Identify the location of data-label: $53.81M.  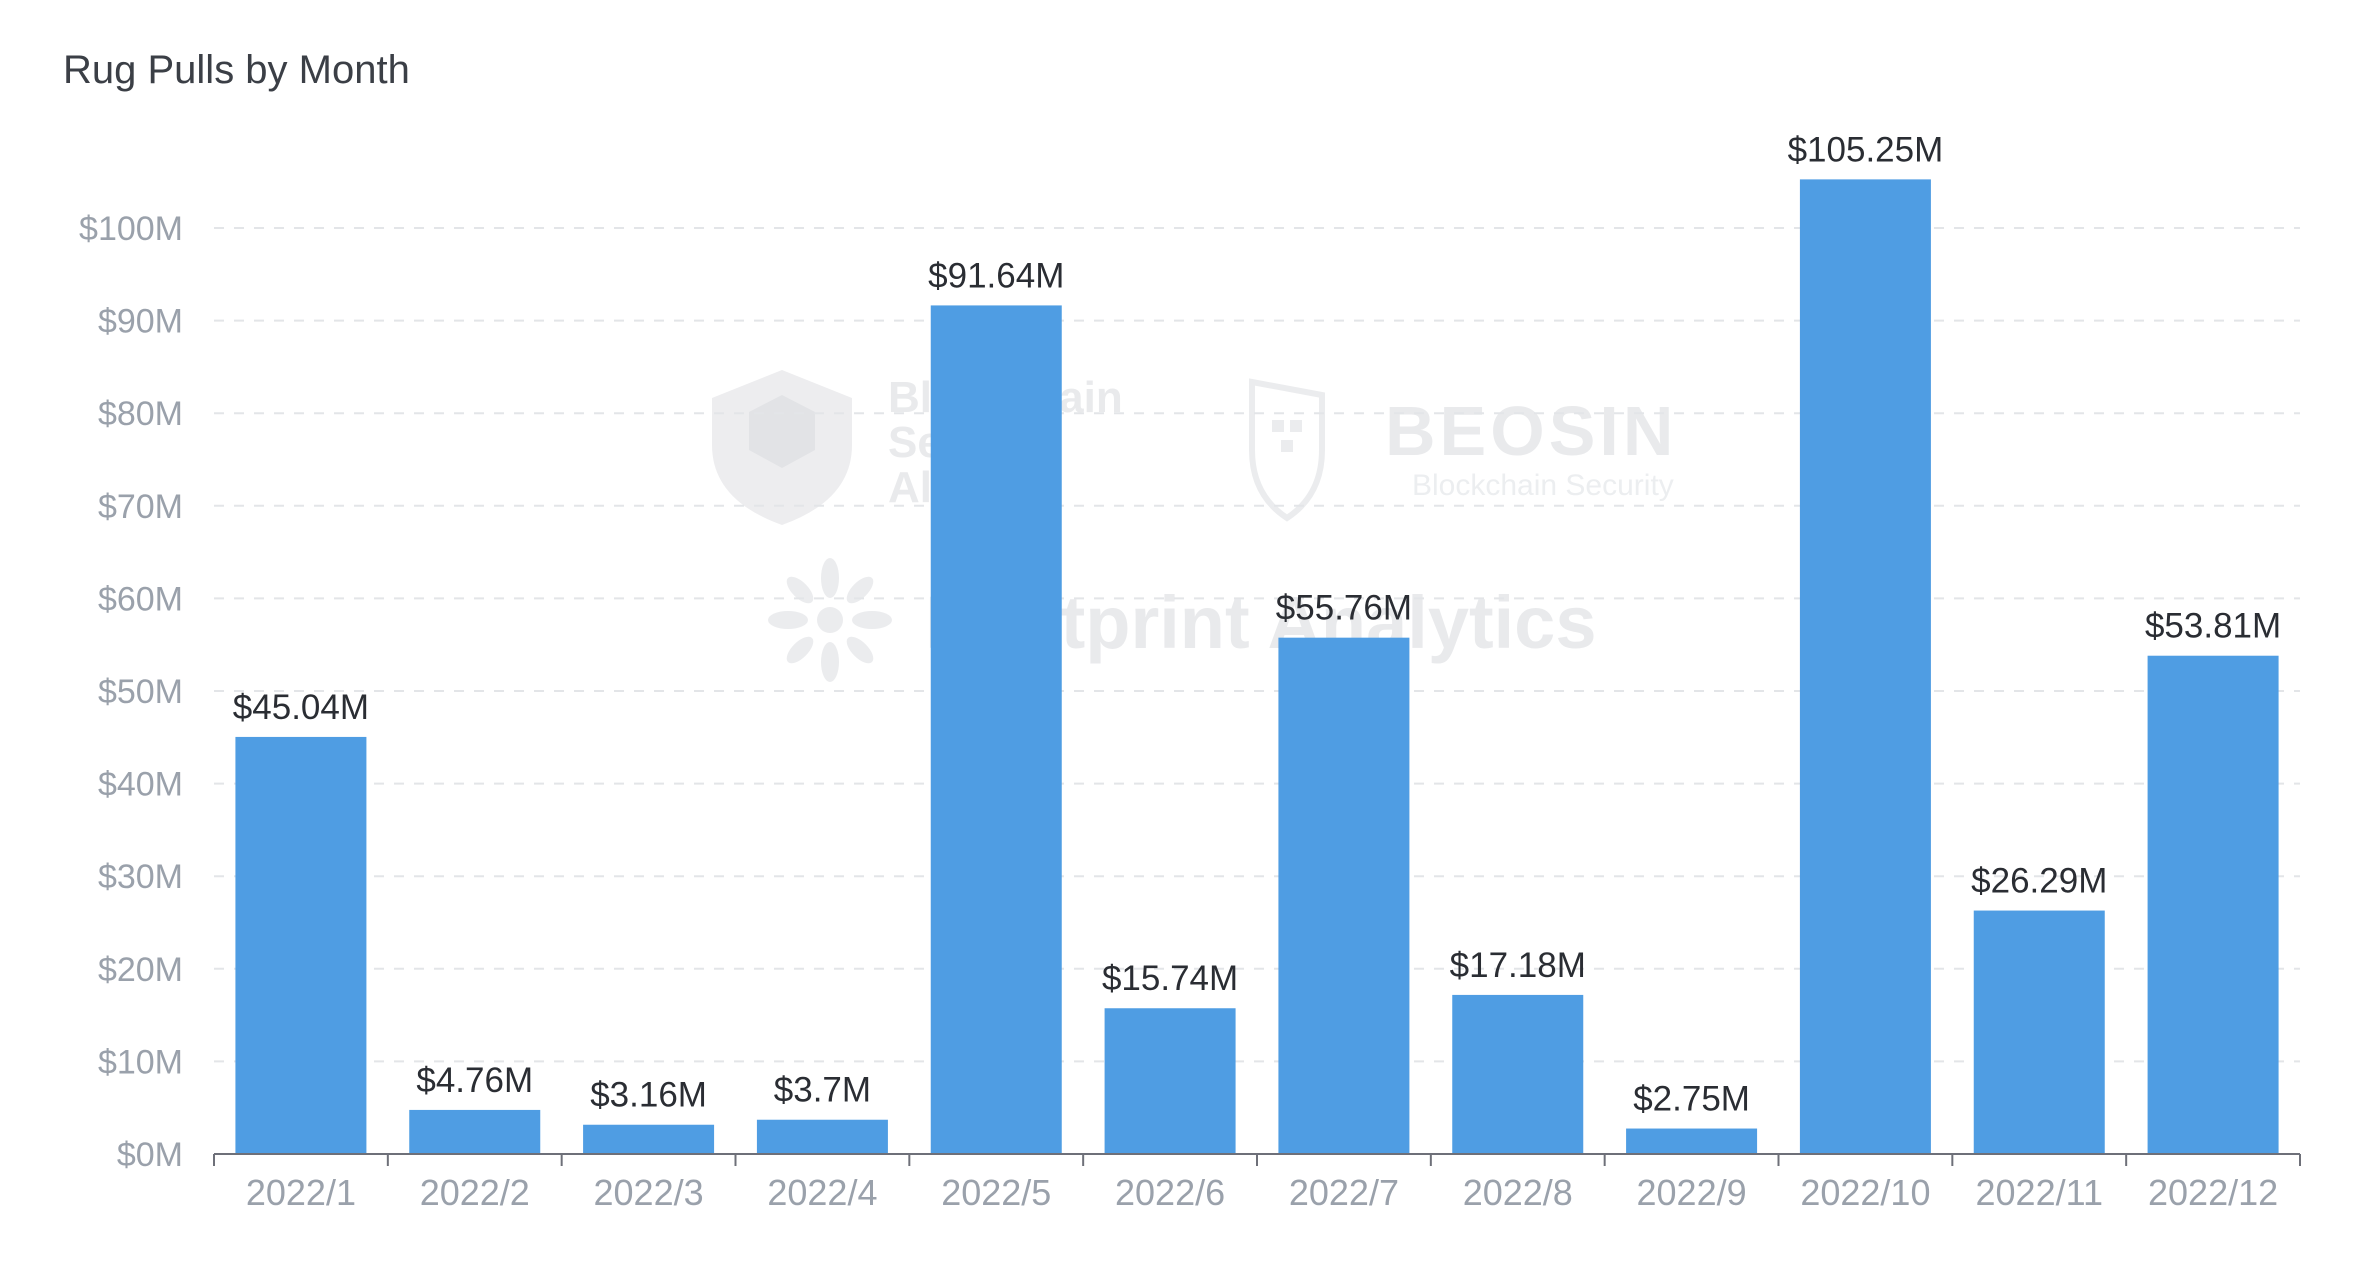
(2213, 626).